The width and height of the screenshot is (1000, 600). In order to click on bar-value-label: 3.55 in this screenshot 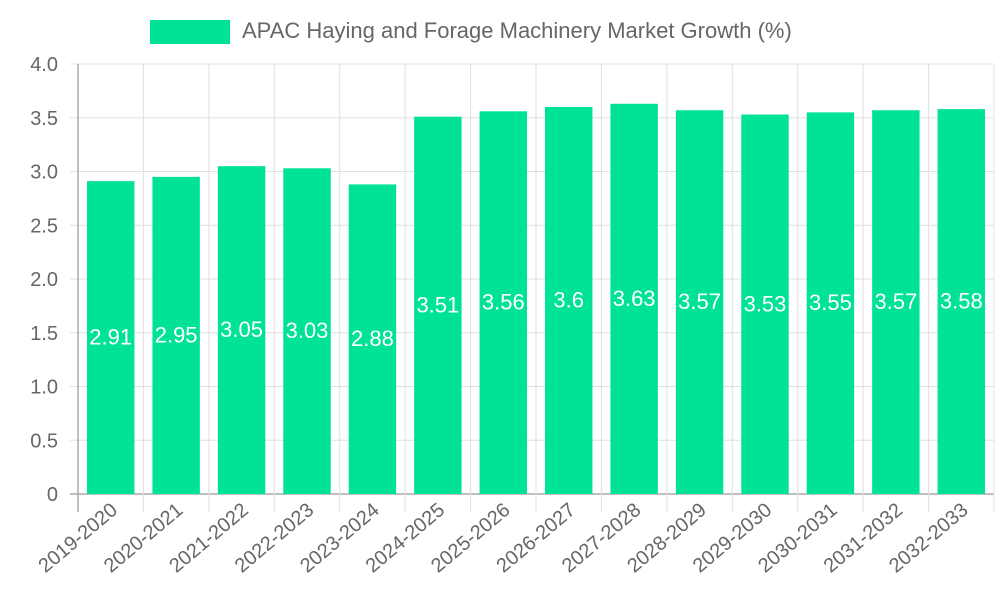, I will do `click(830, 302)`.